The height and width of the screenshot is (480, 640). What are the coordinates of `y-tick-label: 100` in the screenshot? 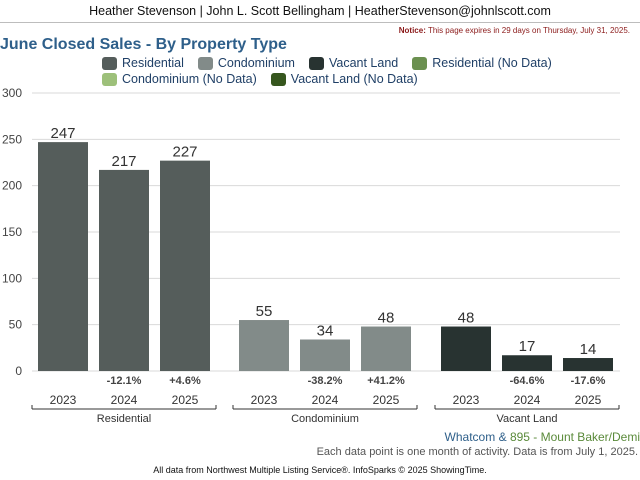 It's located at (12, 278).